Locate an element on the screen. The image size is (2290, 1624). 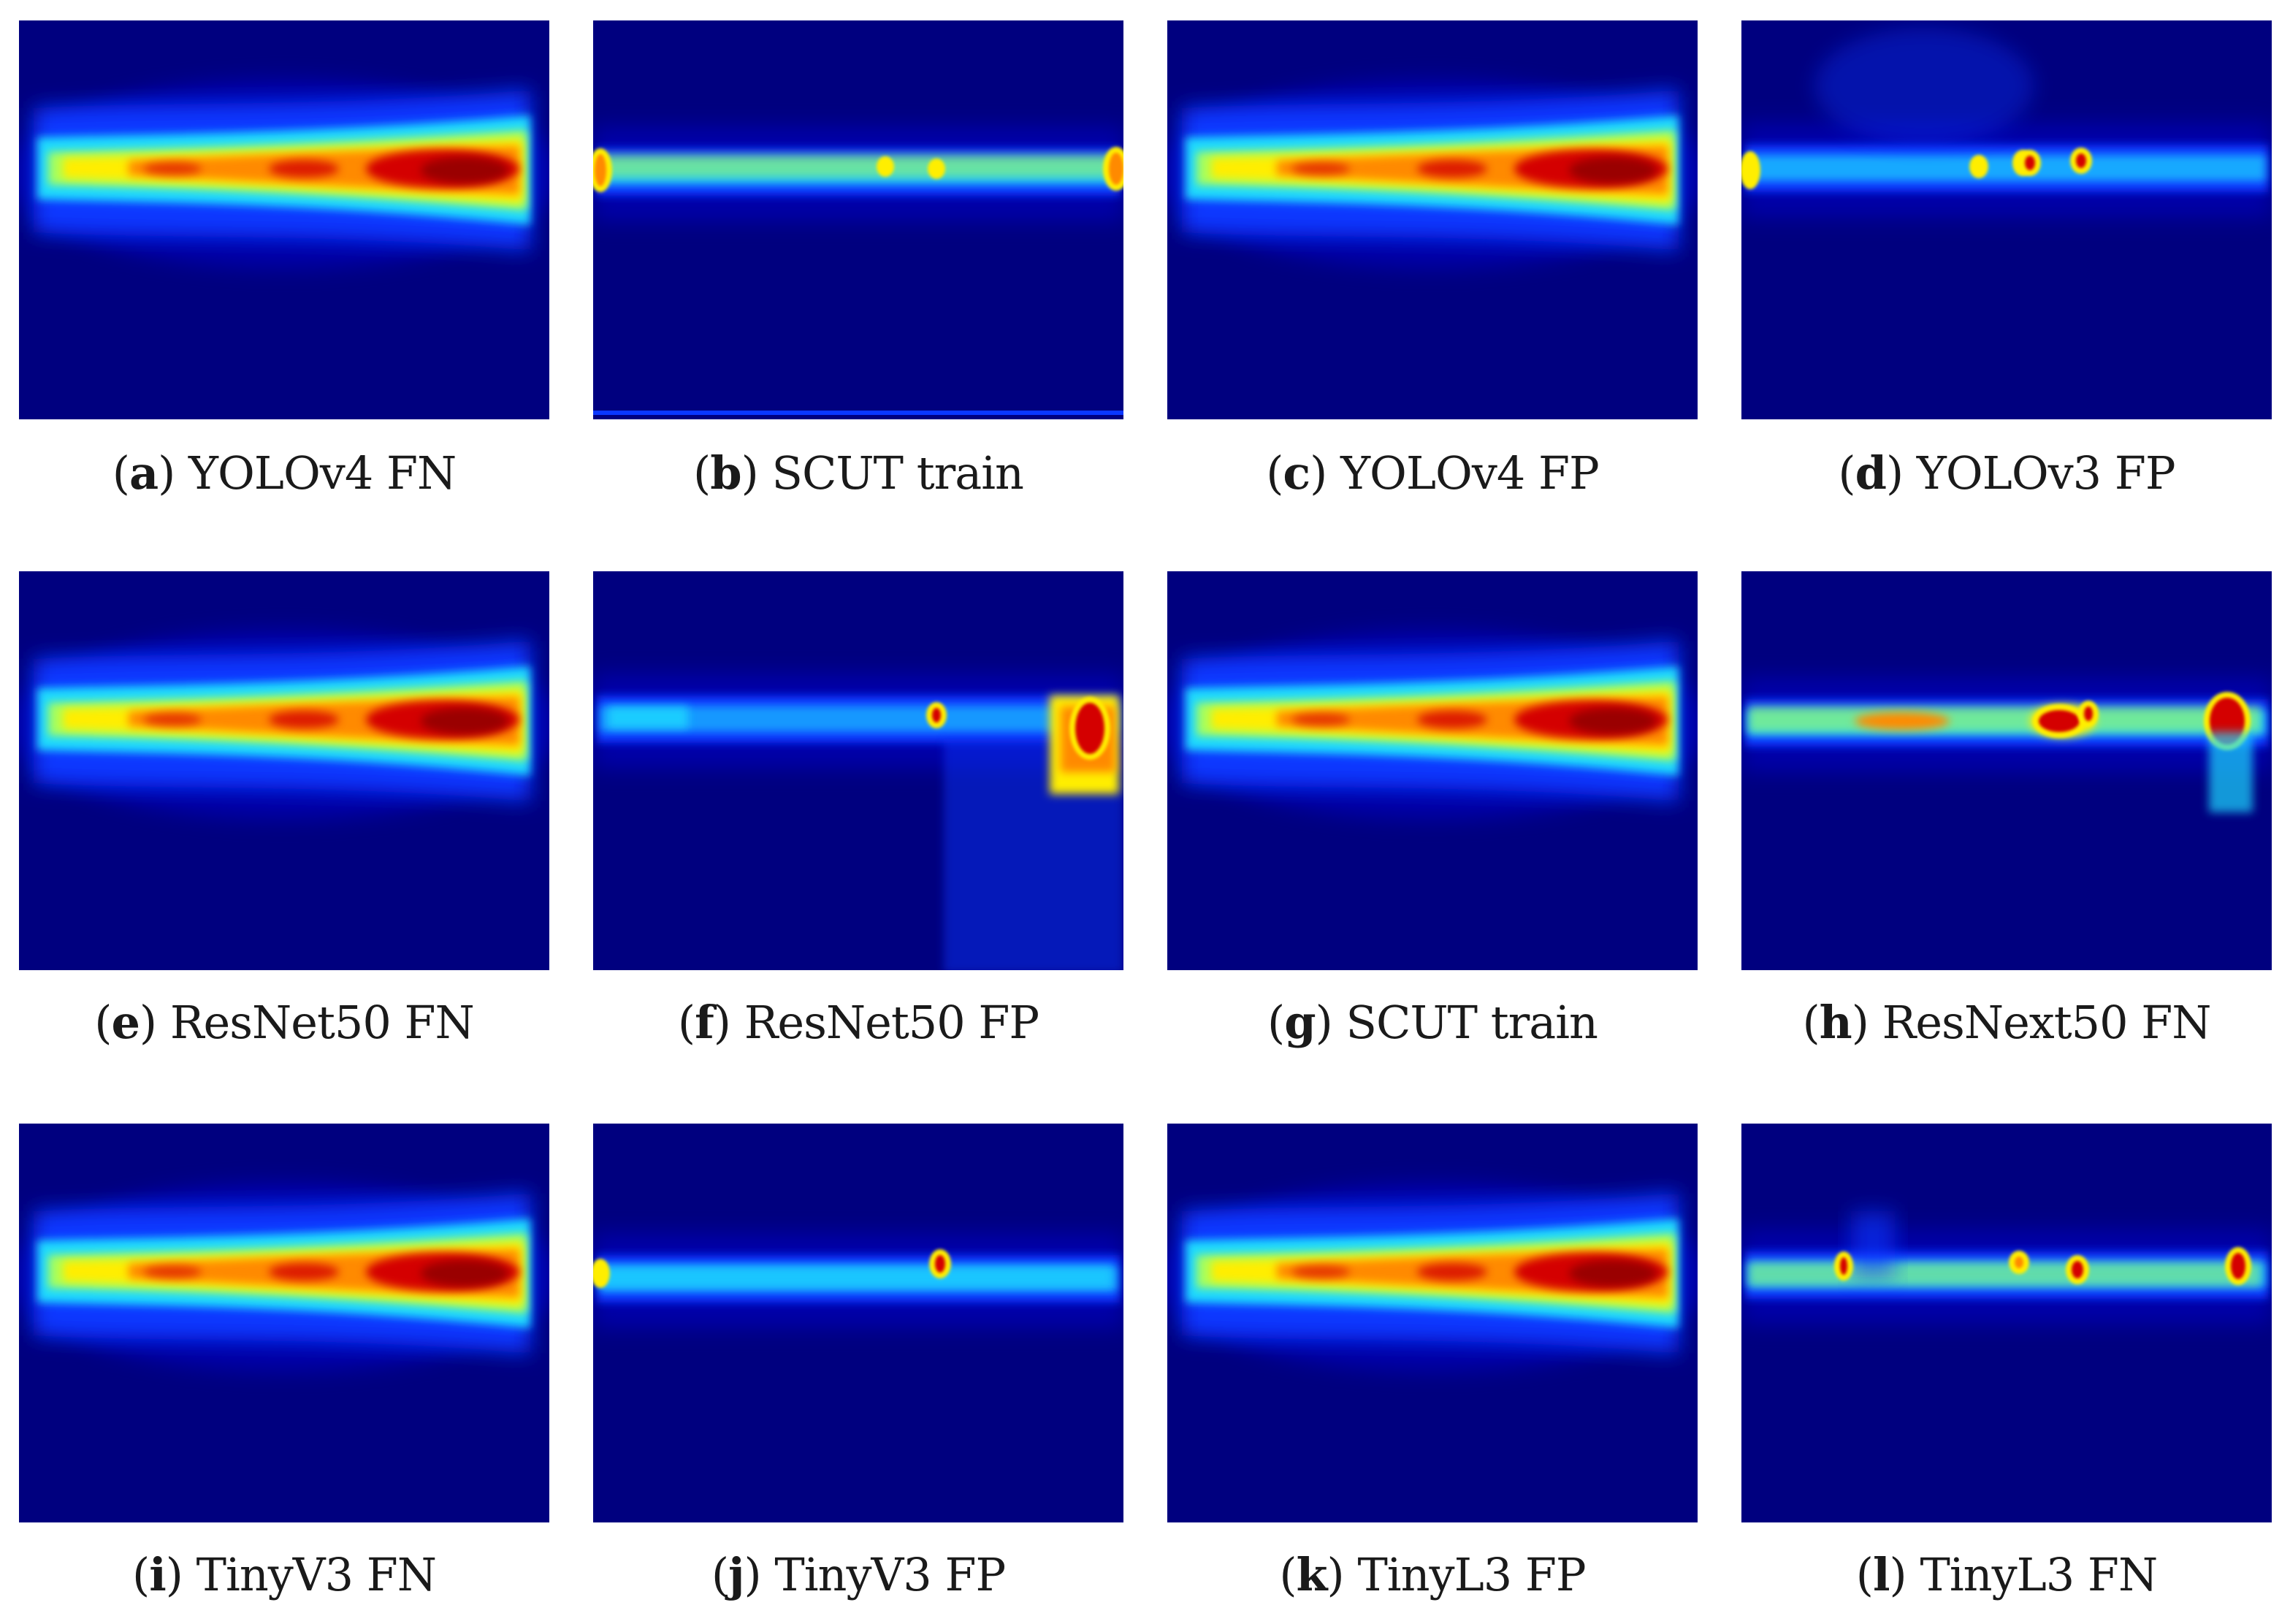
caption-k: (k) TinyL3 FP is located at coordinates (1432, 1575).